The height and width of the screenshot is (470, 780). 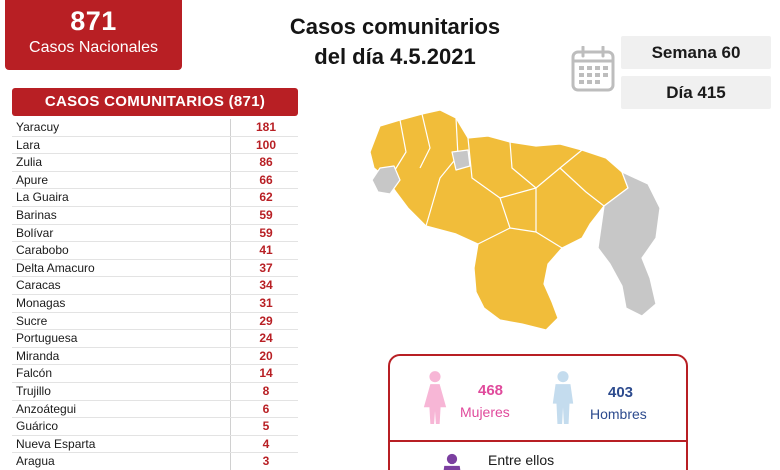 What do you see at coordinates (155, 374) in the screenshot?
I see `table-row: Falcón 14` at bounding box center [155, 374].